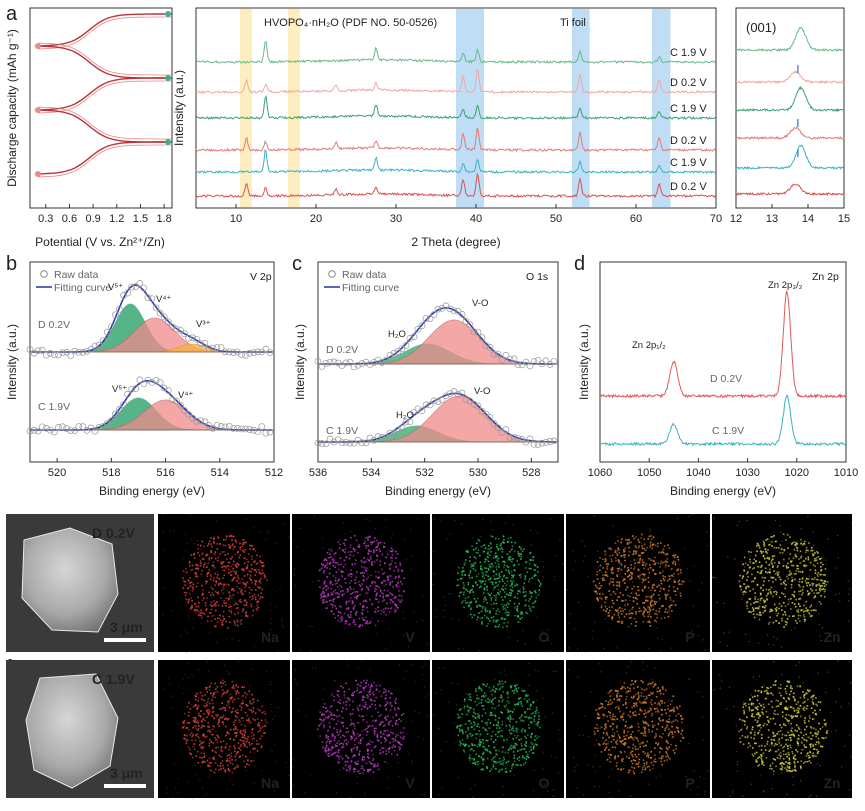  I want to click on eds-map-bg, so click(361, 583).